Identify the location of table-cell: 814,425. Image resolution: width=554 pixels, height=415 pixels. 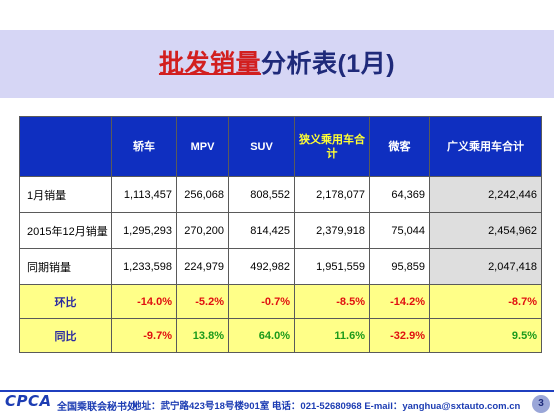
(261, 230).